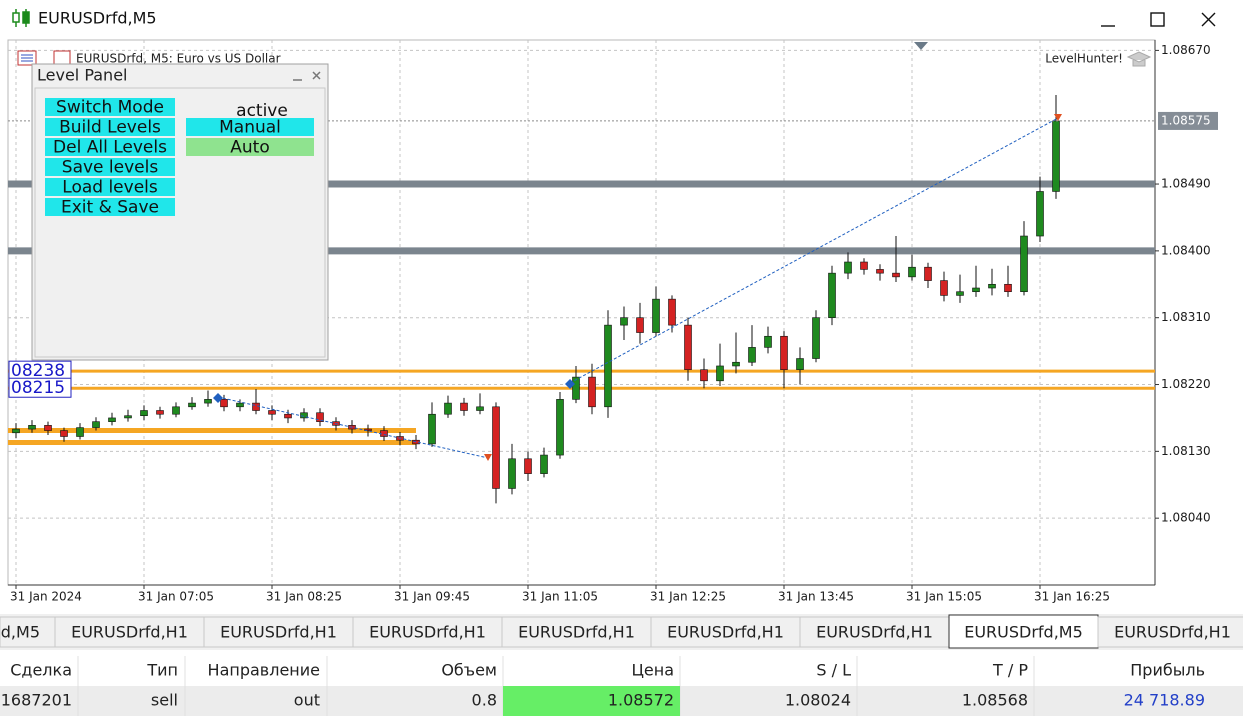 The height and width of the screenshot is (716, 1243). Describe the element at coordinates (641, 700) in the screenshot. I see `table-cell: 1.08572` at that location.